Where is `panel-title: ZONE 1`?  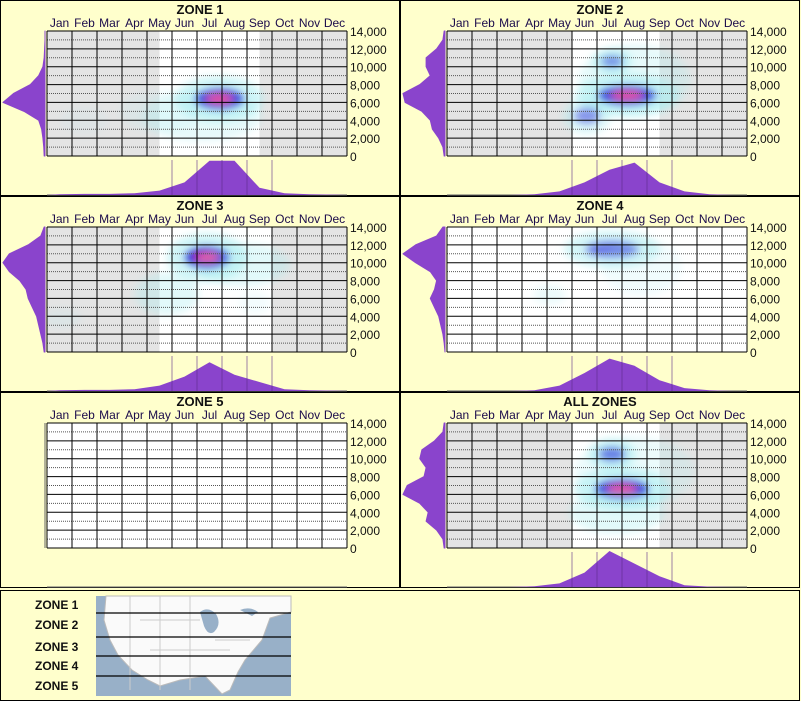
panel-title: ZONE 1 is located at coordinates (200, 9).